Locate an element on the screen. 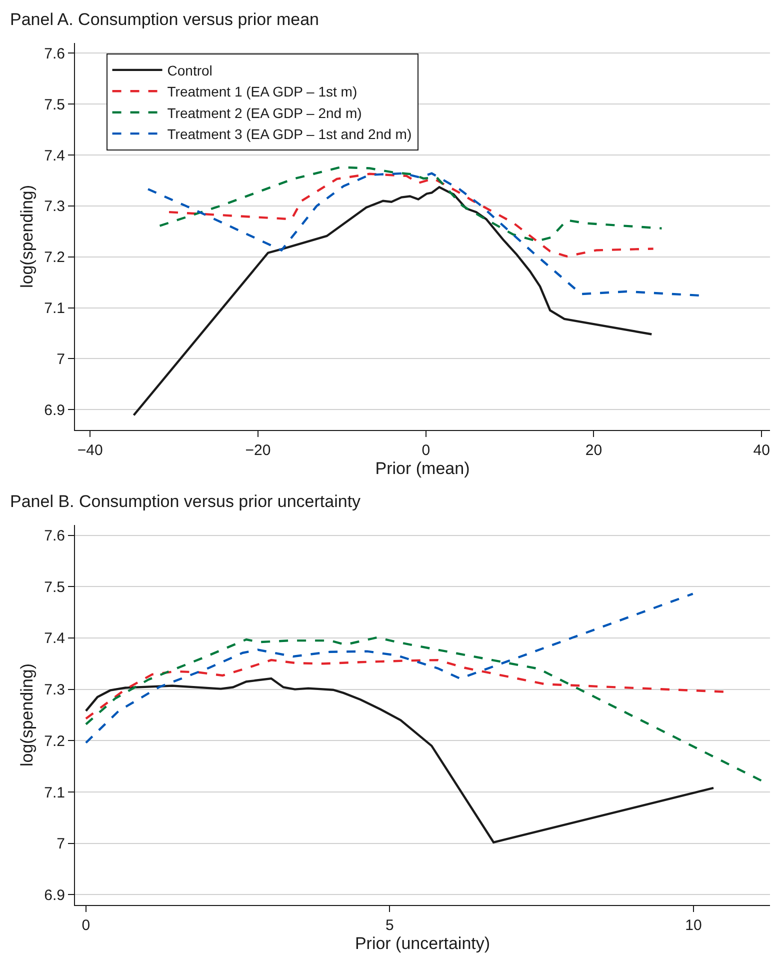  legend-label: Treatment 2 (EA GDP – 2nd m) is located at coordinates (264, 112).